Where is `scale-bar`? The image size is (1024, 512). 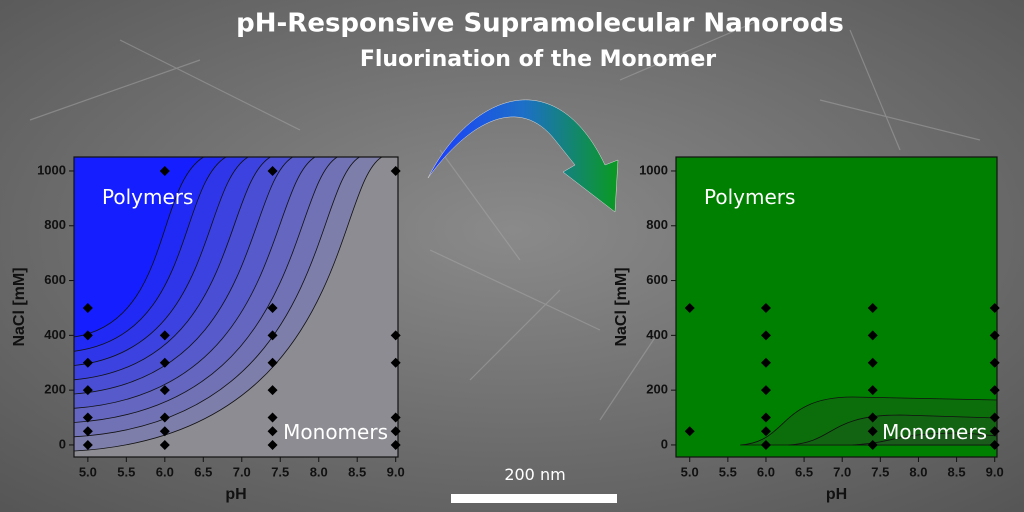 scale-bar is located at coordinates (534, 498).